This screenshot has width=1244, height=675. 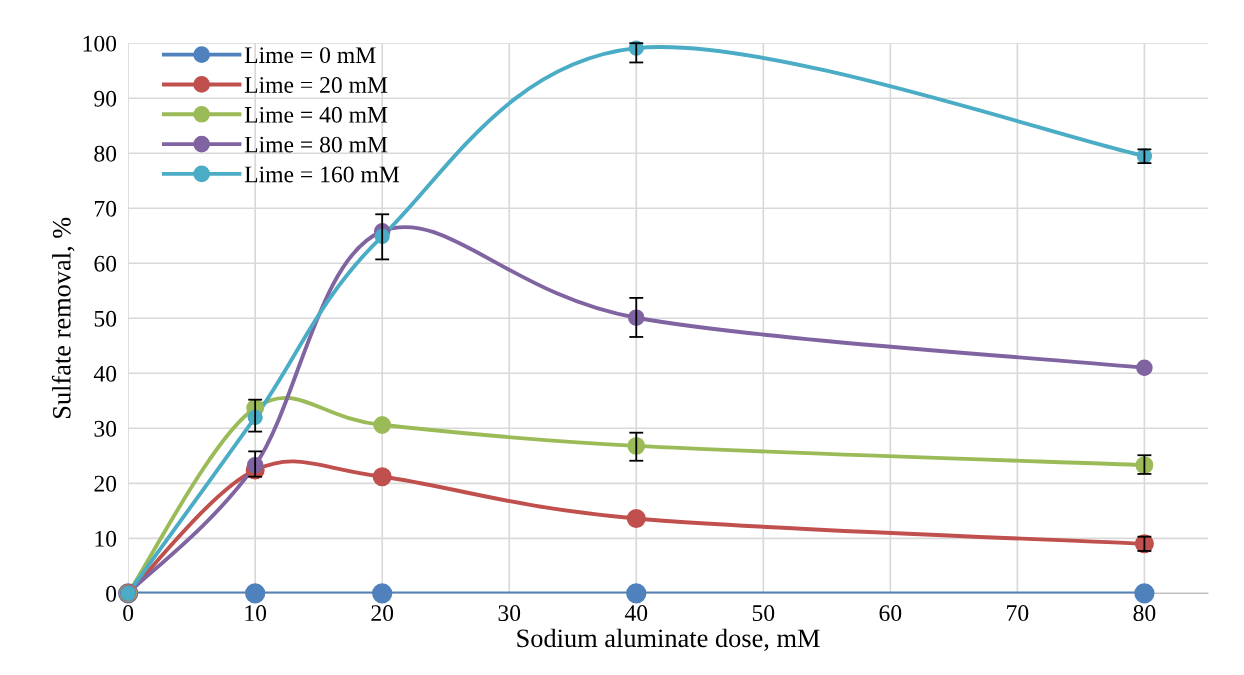 What do you see at coordinates (105, 428) in the screenshot?
I see `y-tick-label: 30` at bounding box center [105, 428].